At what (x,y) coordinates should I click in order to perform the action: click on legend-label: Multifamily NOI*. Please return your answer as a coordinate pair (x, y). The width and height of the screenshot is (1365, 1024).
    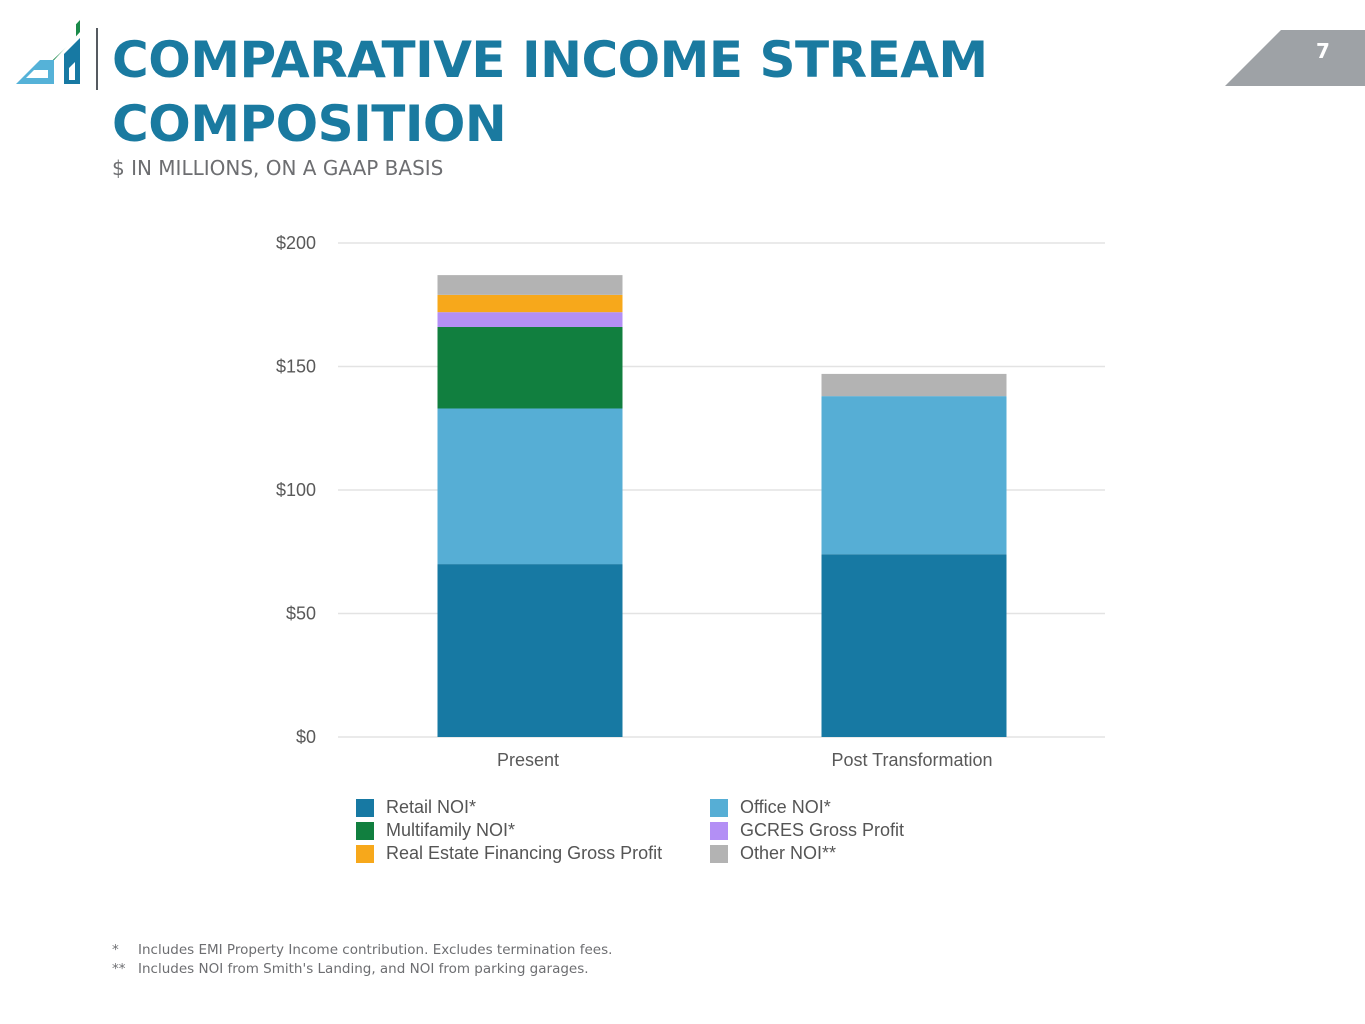
    Looking at the image, I should click on (451, 830).